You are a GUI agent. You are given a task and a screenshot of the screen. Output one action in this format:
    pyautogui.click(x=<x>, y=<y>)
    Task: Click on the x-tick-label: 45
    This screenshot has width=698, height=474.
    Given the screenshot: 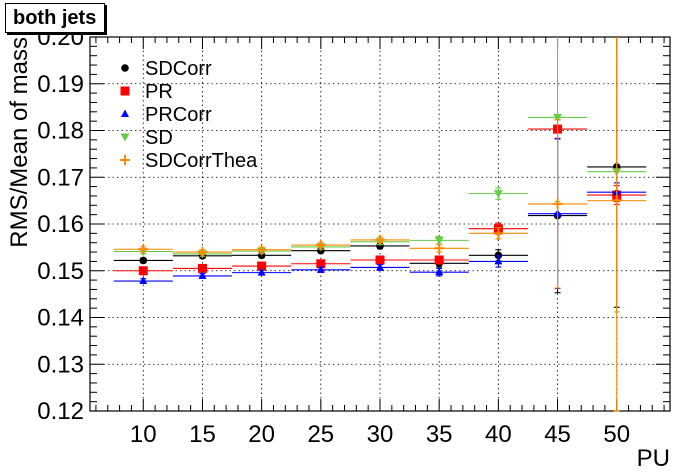 What is the action you would take?
    pyautogui.click(x=557, y=434)
    